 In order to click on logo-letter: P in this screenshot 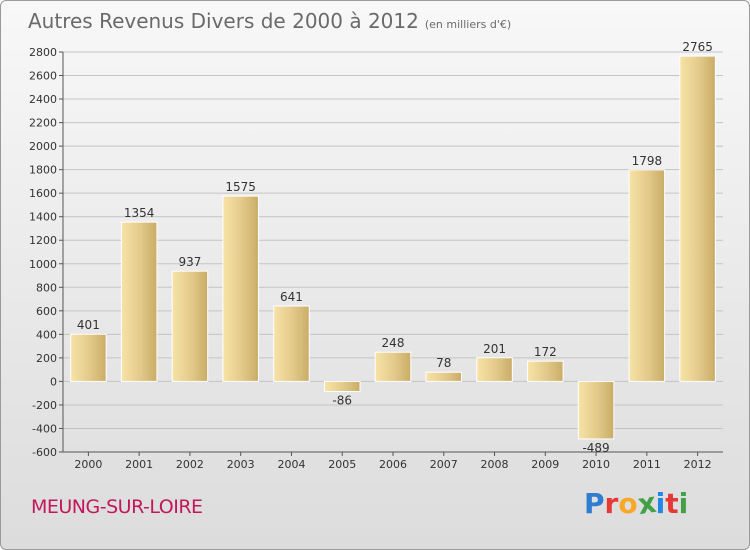, I will do `click(594, 503)`.